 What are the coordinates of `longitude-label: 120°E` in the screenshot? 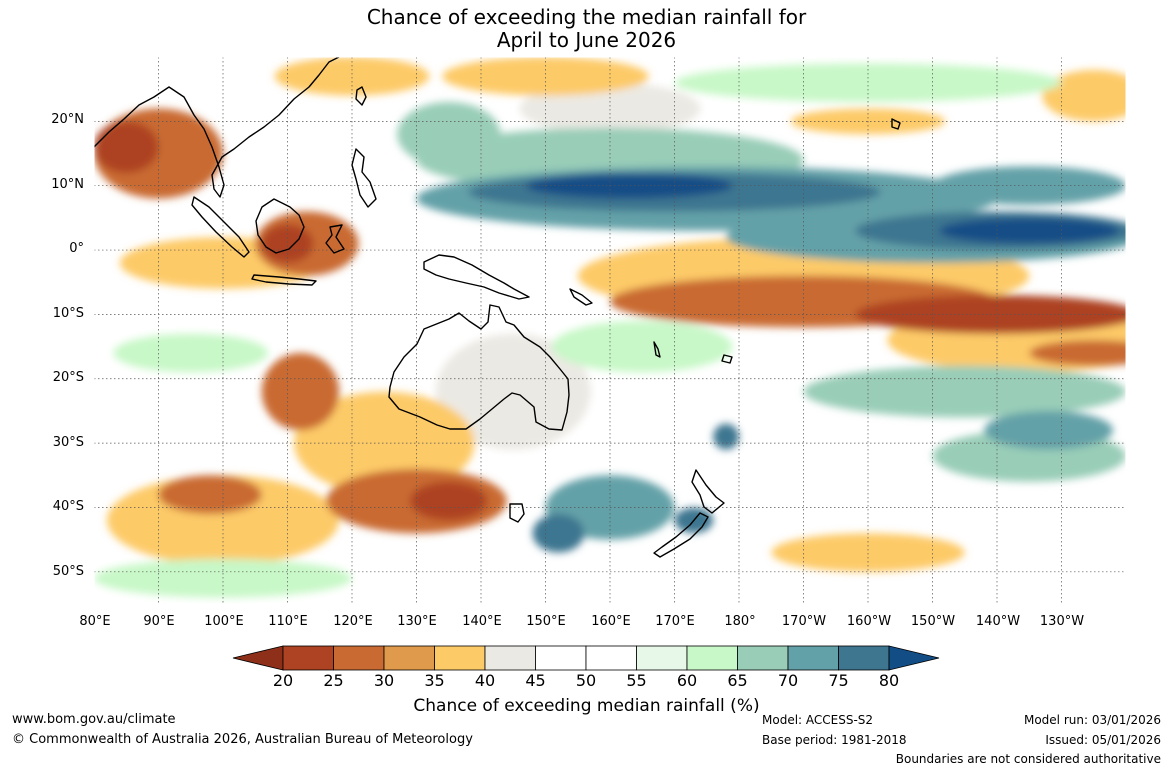 It's located at (353, 621).